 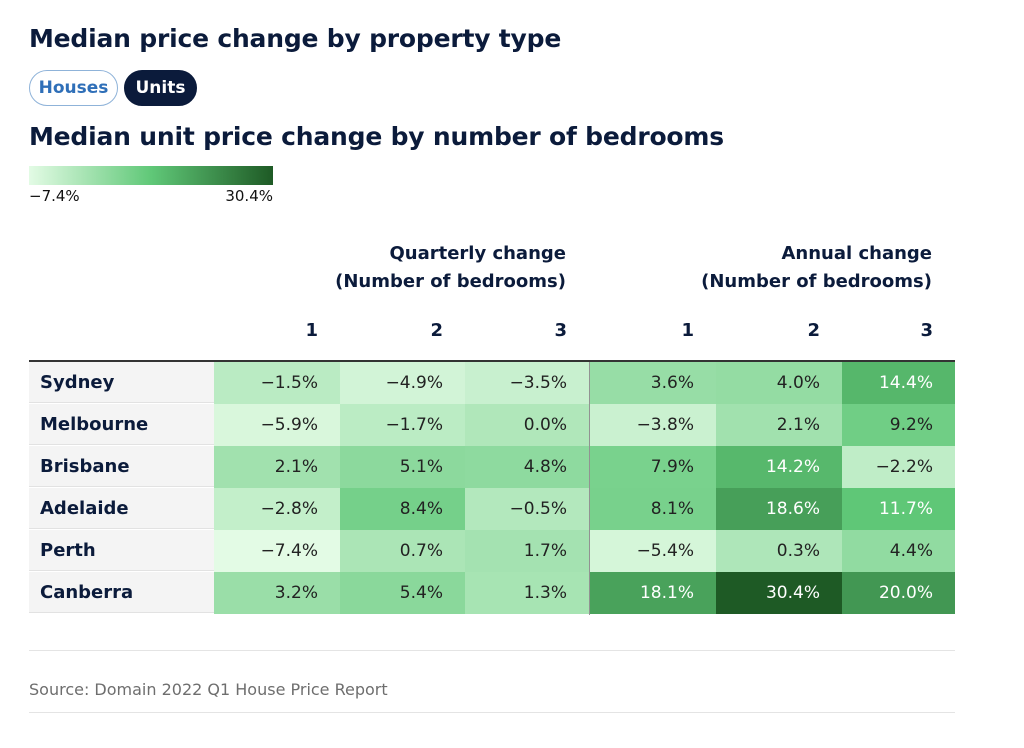 I want to click on footer-rule-top, so click(x=492, y=650).